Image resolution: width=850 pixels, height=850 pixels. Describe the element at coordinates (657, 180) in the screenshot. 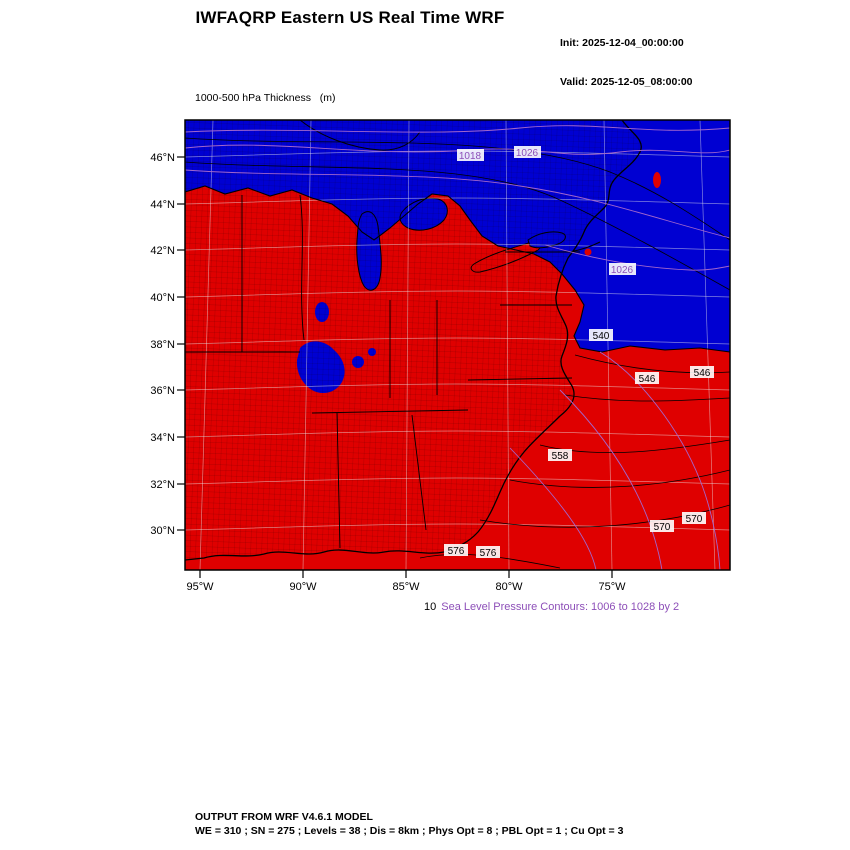

I see `warm-speck-maine` at that location.